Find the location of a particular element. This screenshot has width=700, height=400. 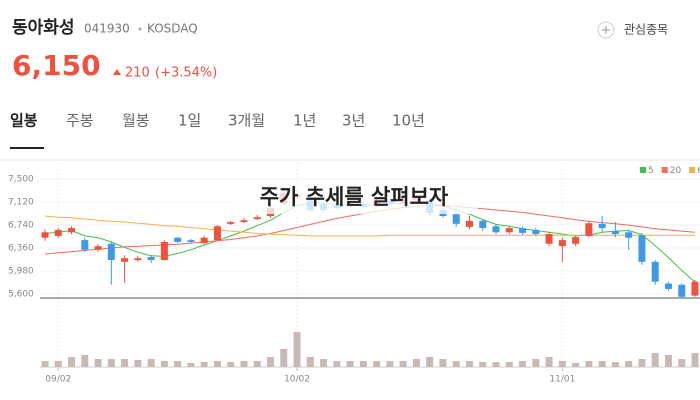

change-pct: (+3.54%) is located at coordinates (186, 73).